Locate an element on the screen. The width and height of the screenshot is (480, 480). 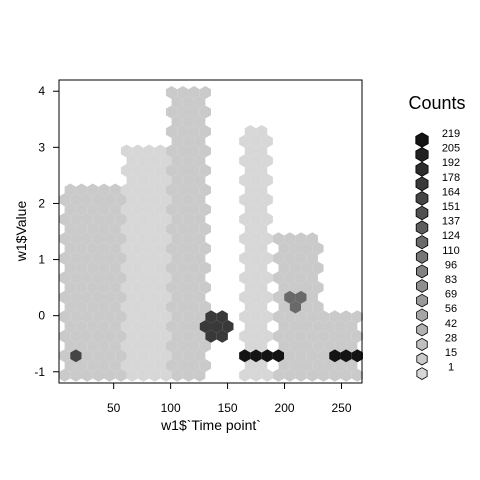
y-tick-label: 0 is located at coordinates (41, 316).